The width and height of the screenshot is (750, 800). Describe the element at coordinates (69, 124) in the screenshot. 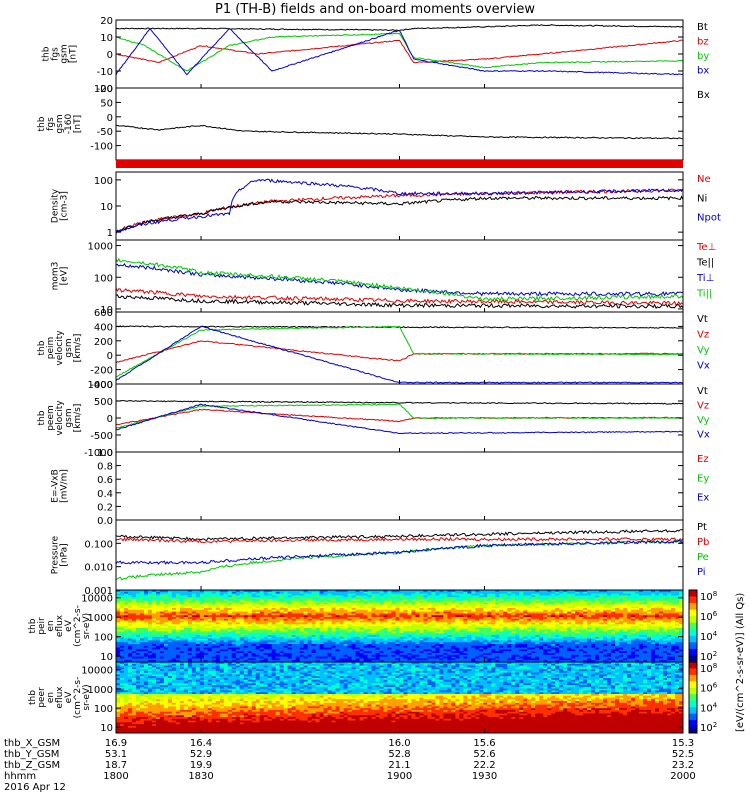

I see `y-axis-label: -160` at that location.